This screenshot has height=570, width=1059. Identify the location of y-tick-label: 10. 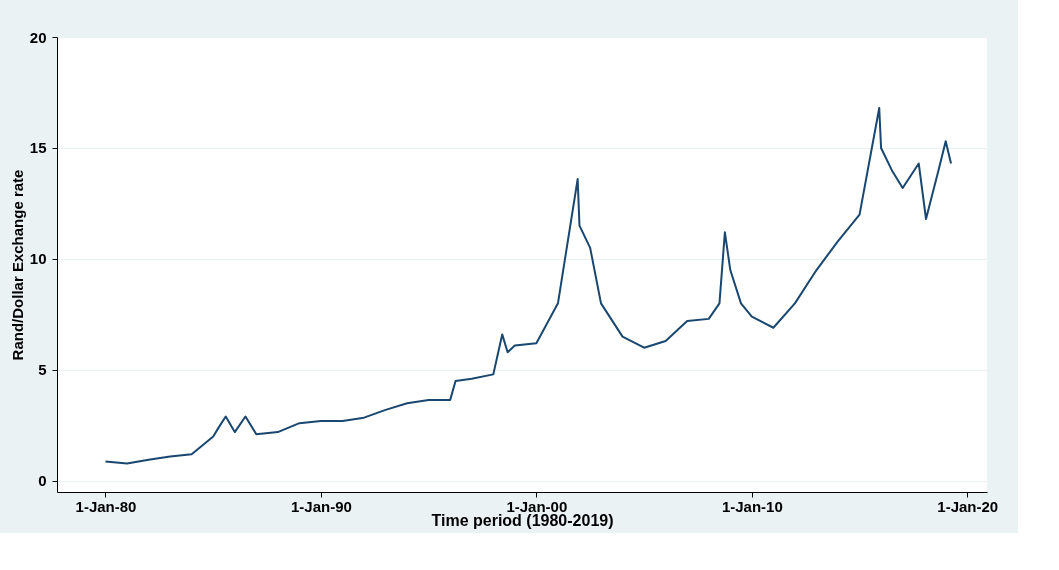
(38, 259).